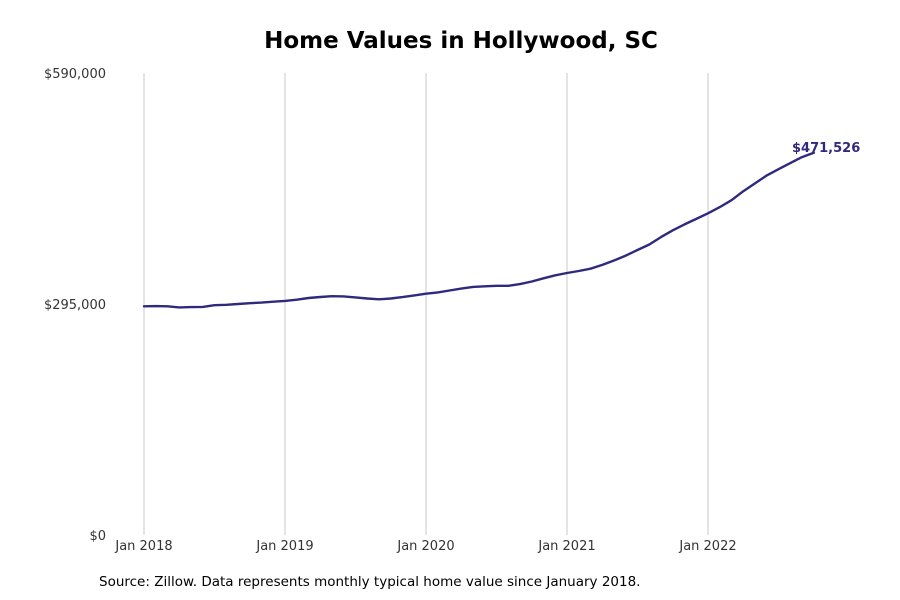  I want to click on label-layer: $471,526, so click(826, 148).